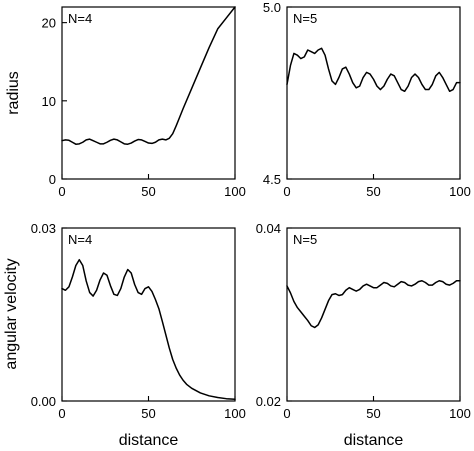 Image resolution: width=474 pixels, height=451 pixels. What do you see at coordinates (13, 93) in the screenshot?
I see `y-axis-label: radius` at bounding box center [13, 93].